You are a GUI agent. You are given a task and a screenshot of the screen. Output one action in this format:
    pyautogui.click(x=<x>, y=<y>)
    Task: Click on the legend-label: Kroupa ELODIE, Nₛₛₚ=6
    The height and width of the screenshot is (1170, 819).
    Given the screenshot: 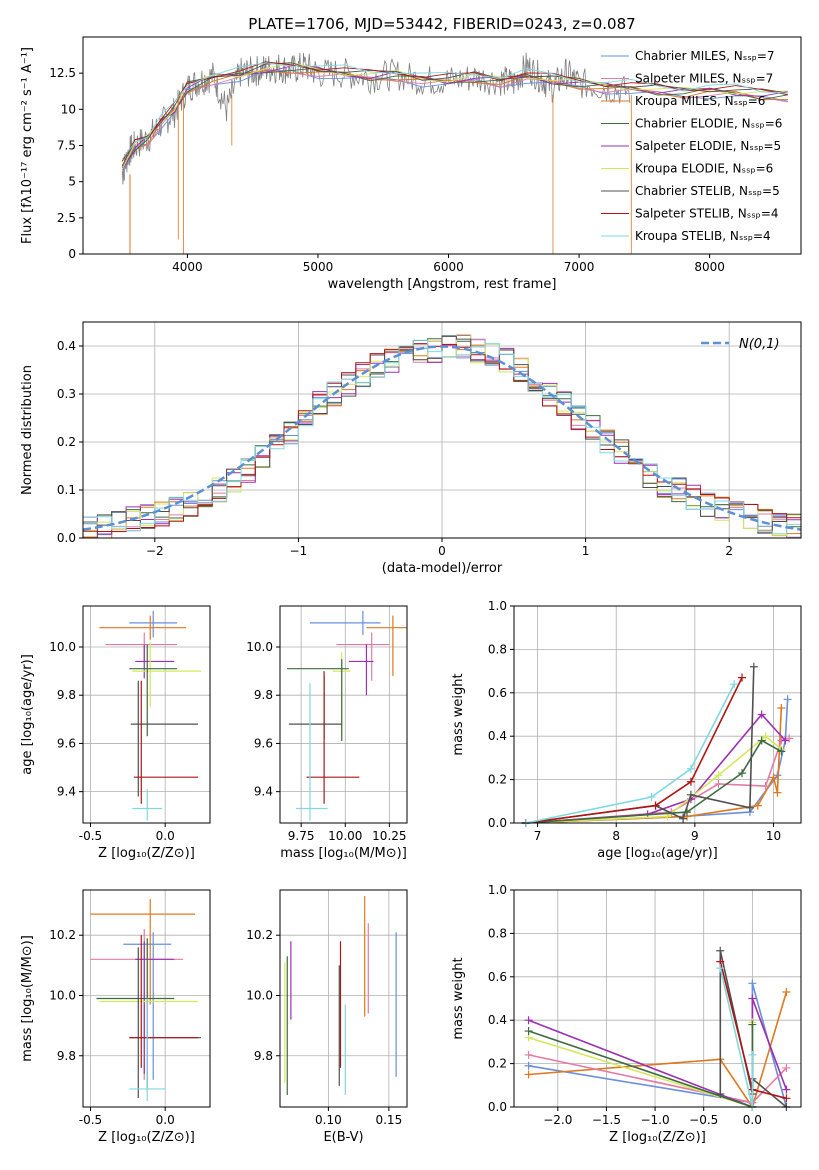 What is the action you would take?
    pyautogui.click(x=704, y=169)
    